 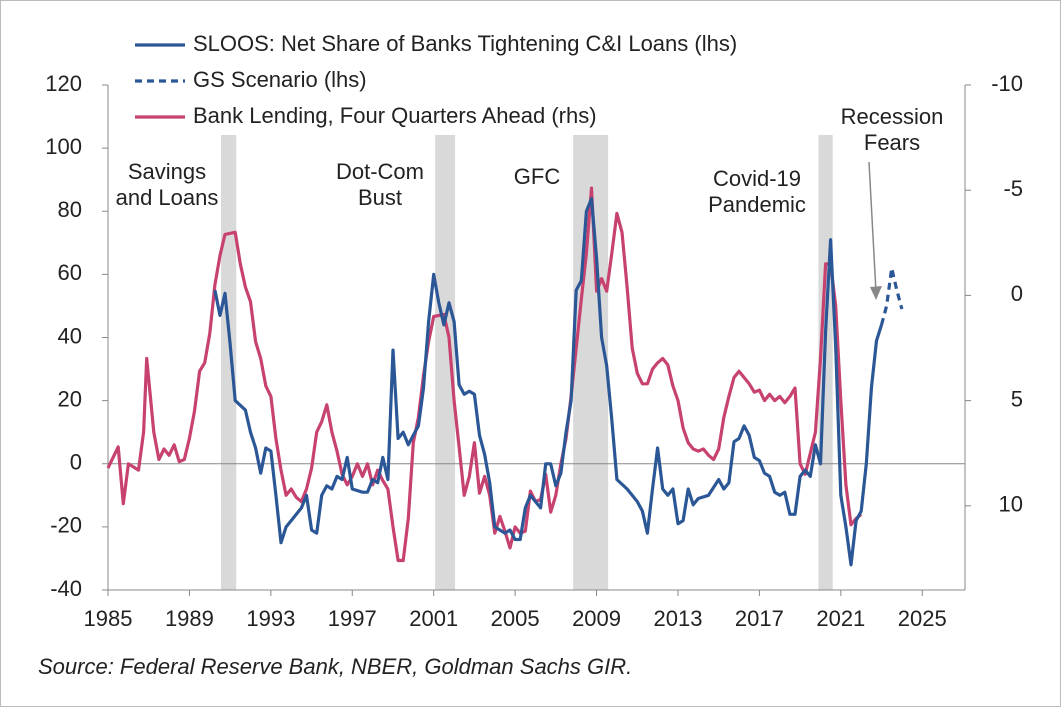 I want to click on x-tick-label: 1985, so click(x=108, y=618).